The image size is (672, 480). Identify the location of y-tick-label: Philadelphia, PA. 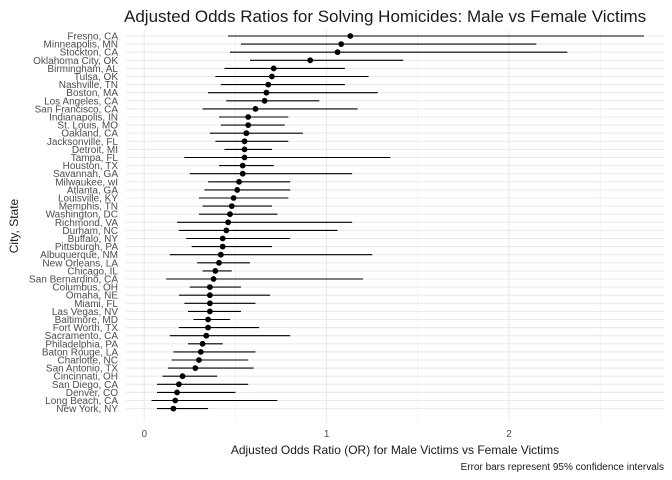
(81, 344).